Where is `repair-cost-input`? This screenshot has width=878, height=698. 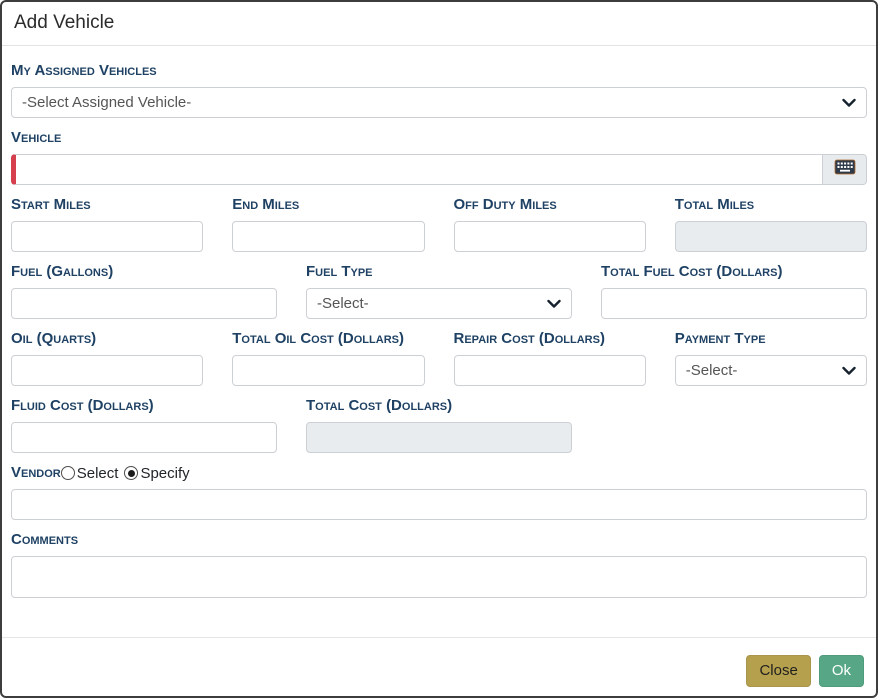 repair-cost-input is located at coordinates (549, 370).